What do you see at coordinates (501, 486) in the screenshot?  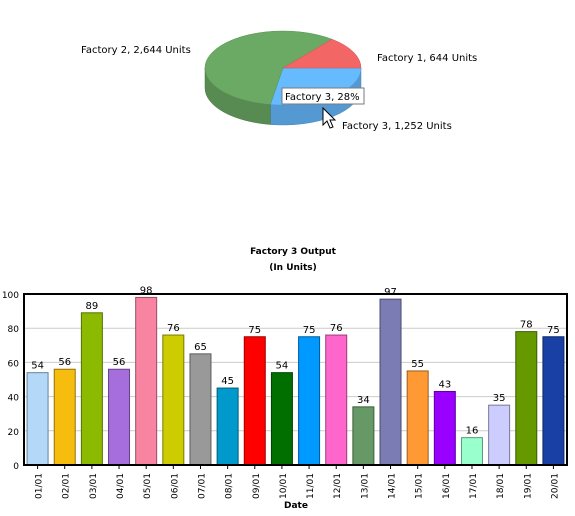 I see `x-tick-label: 18/01` at bounding box center [501, 486].